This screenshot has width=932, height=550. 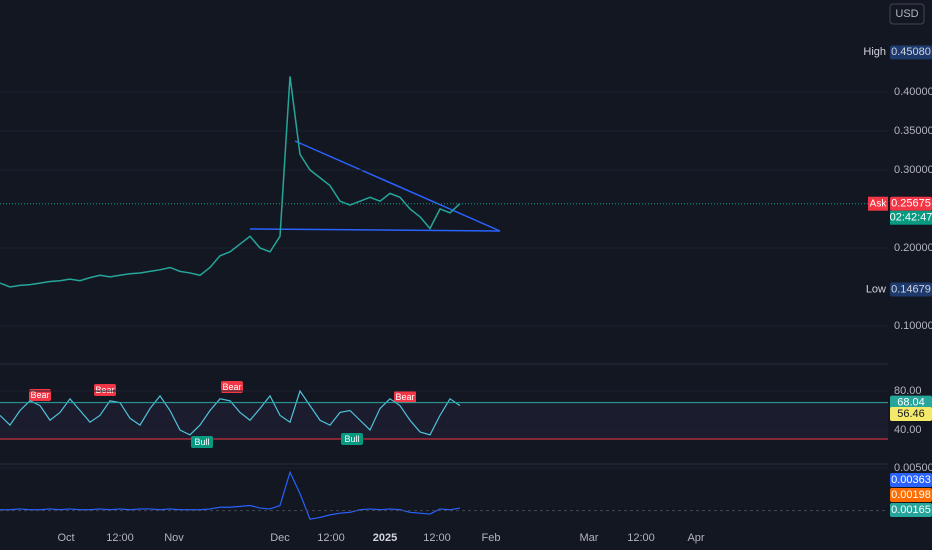 I want to click on x-label: Mar, so click(x=589, y=538).